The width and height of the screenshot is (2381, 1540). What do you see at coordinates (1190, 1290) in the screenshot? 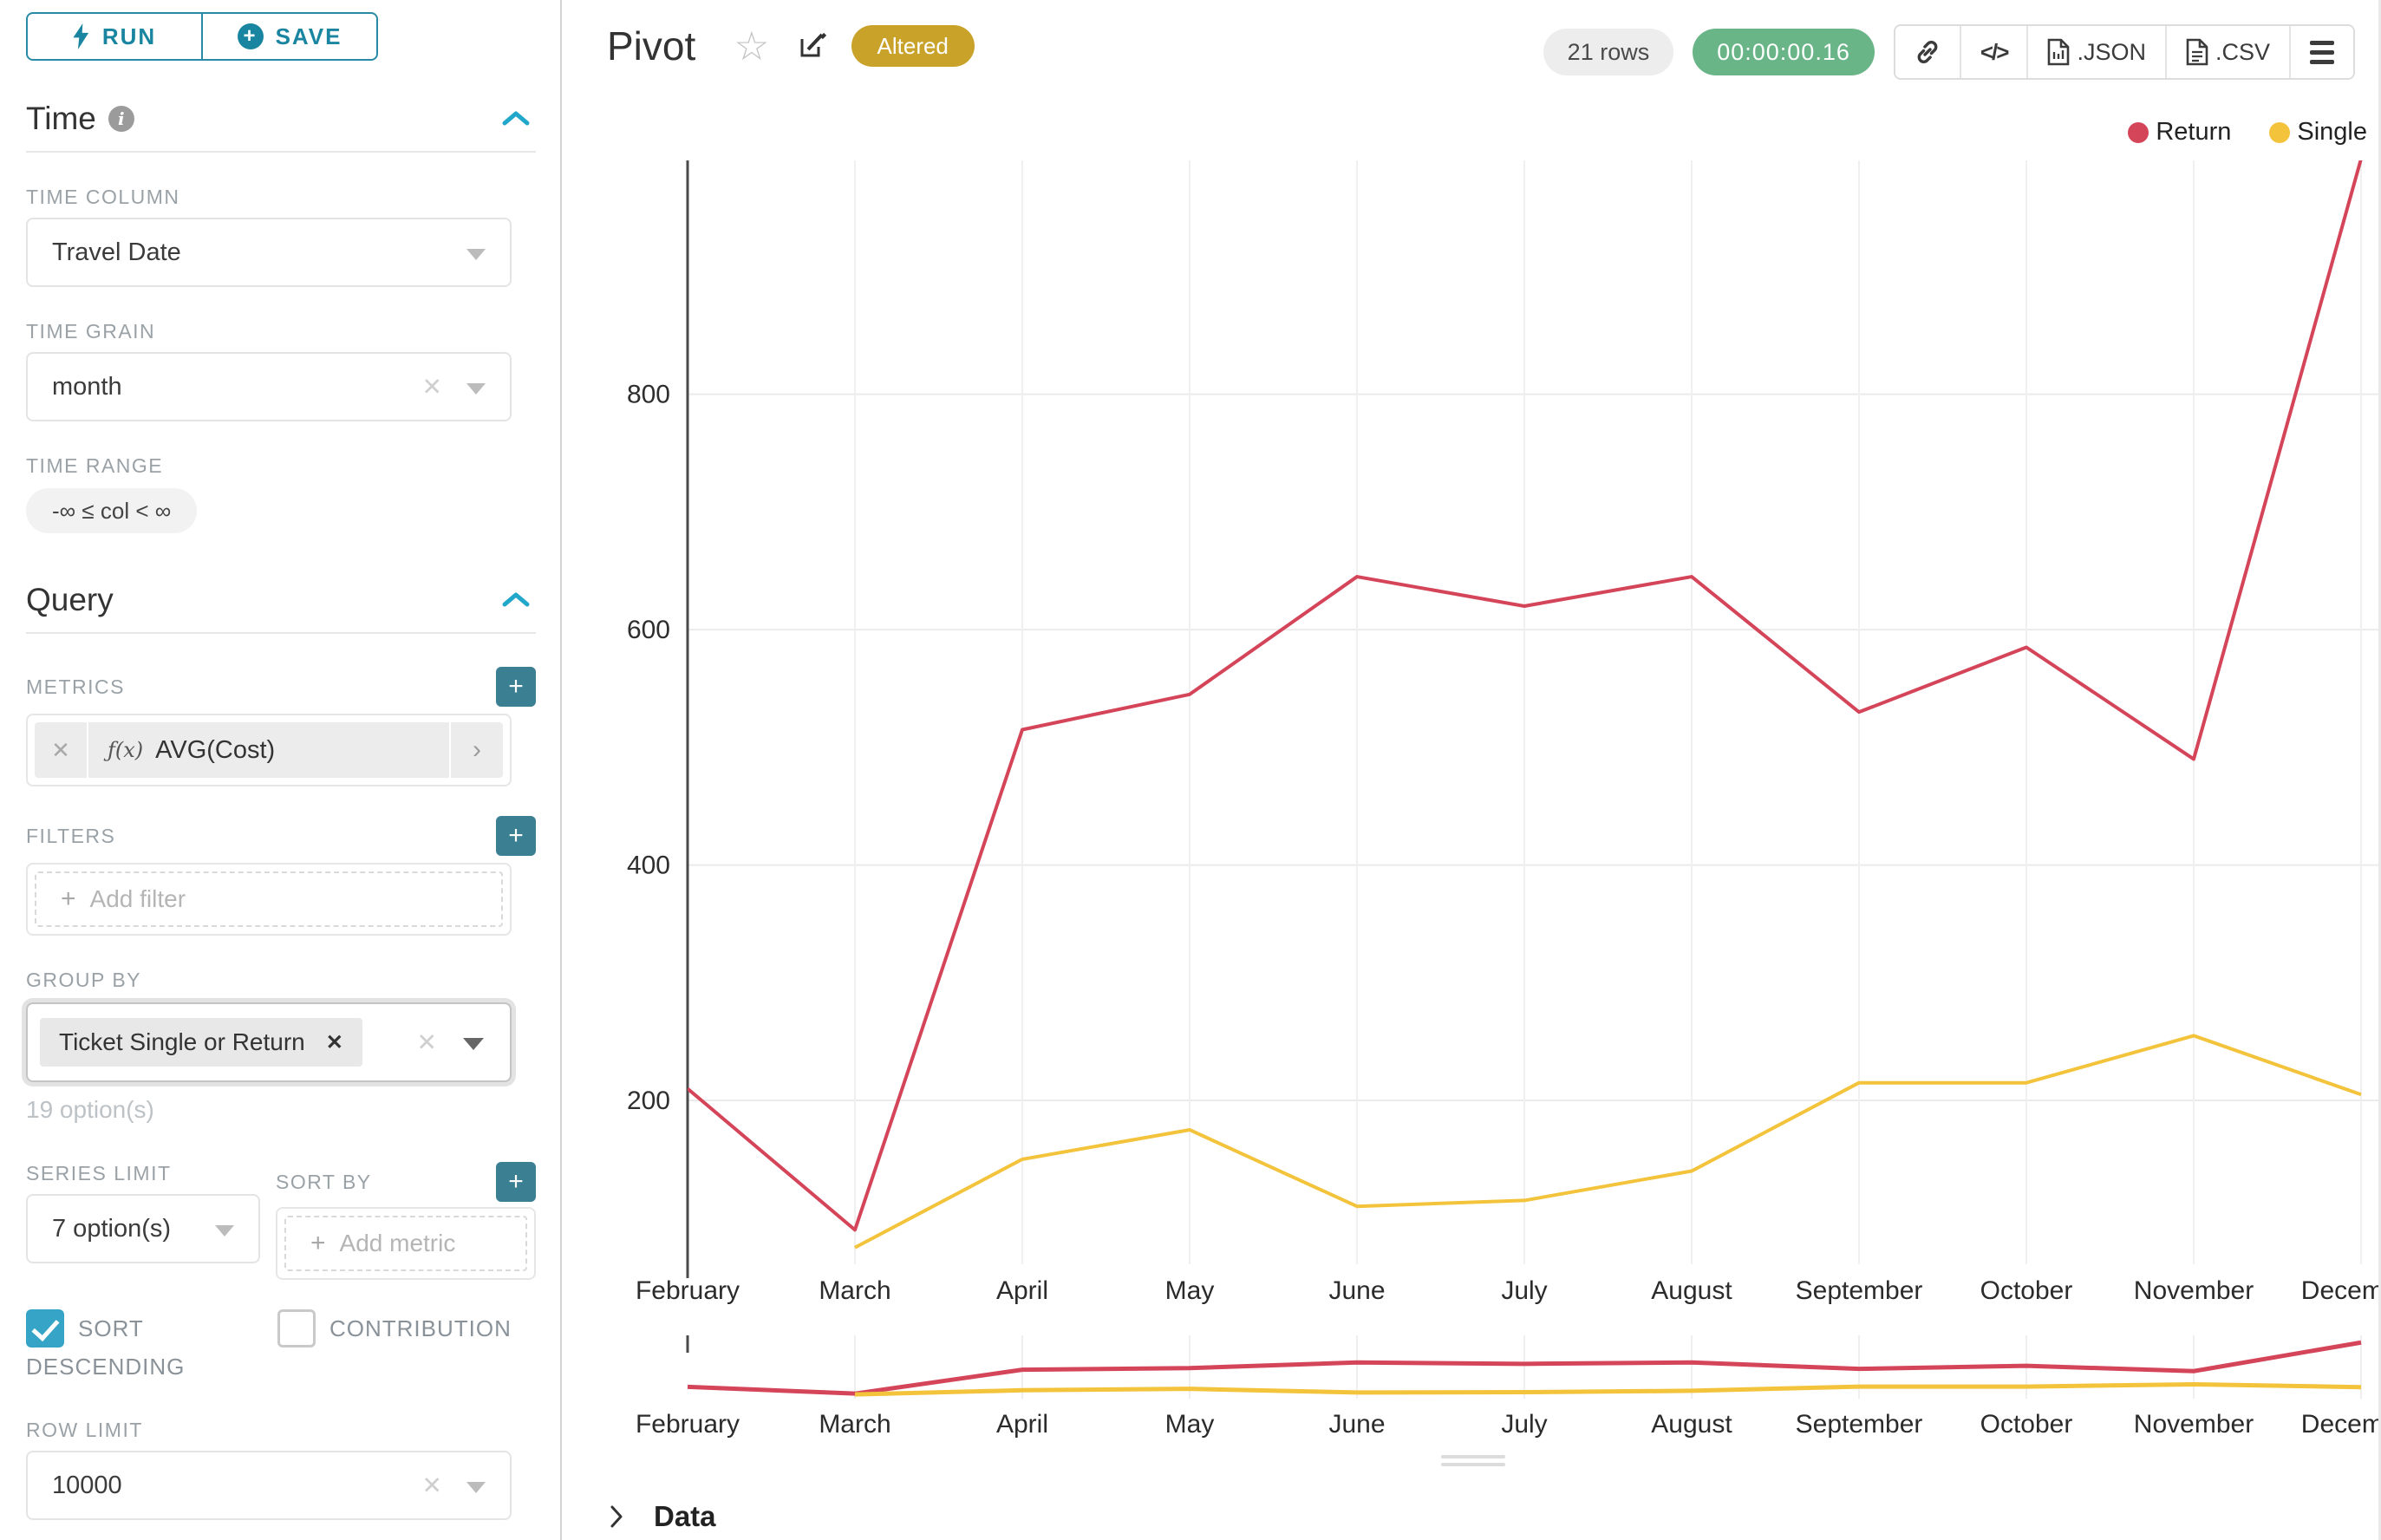
I see `x-axis-label: May` at bounding box center [1190, 1290].